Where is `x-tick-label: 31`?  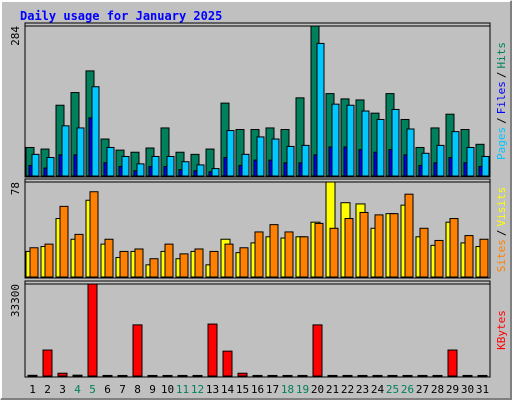
x-tick-label: 31 is located at coordinates (482, 389).